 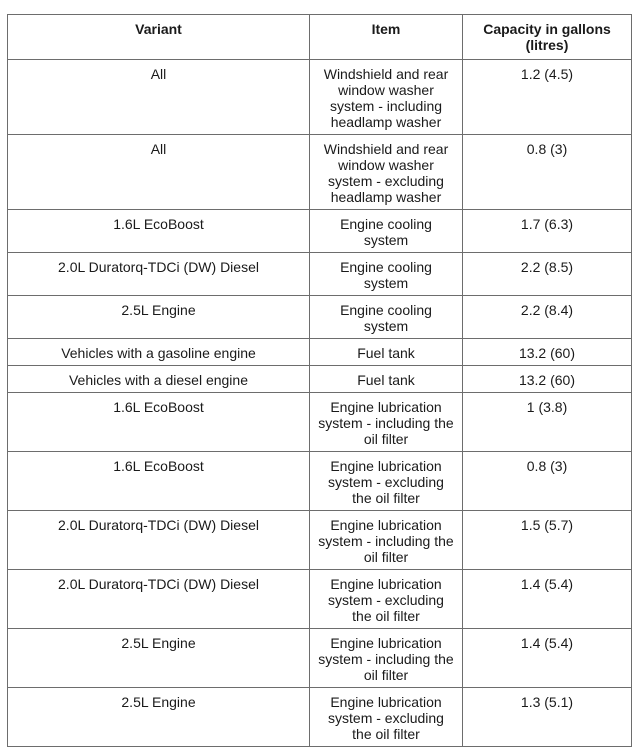 I want to click on capacity-cell: 1.7 (6.3), so click(x=547, y=231).